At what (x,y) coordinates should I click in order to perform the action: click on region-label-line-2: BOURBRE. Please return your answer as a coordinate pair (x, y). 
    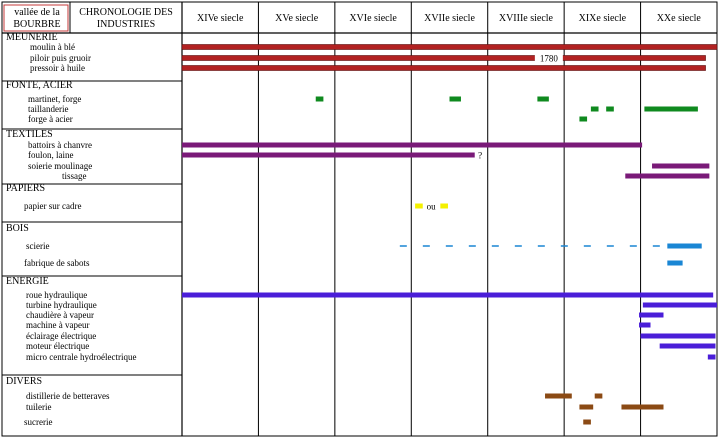
    Looking at the image, I should click on (36, 24).